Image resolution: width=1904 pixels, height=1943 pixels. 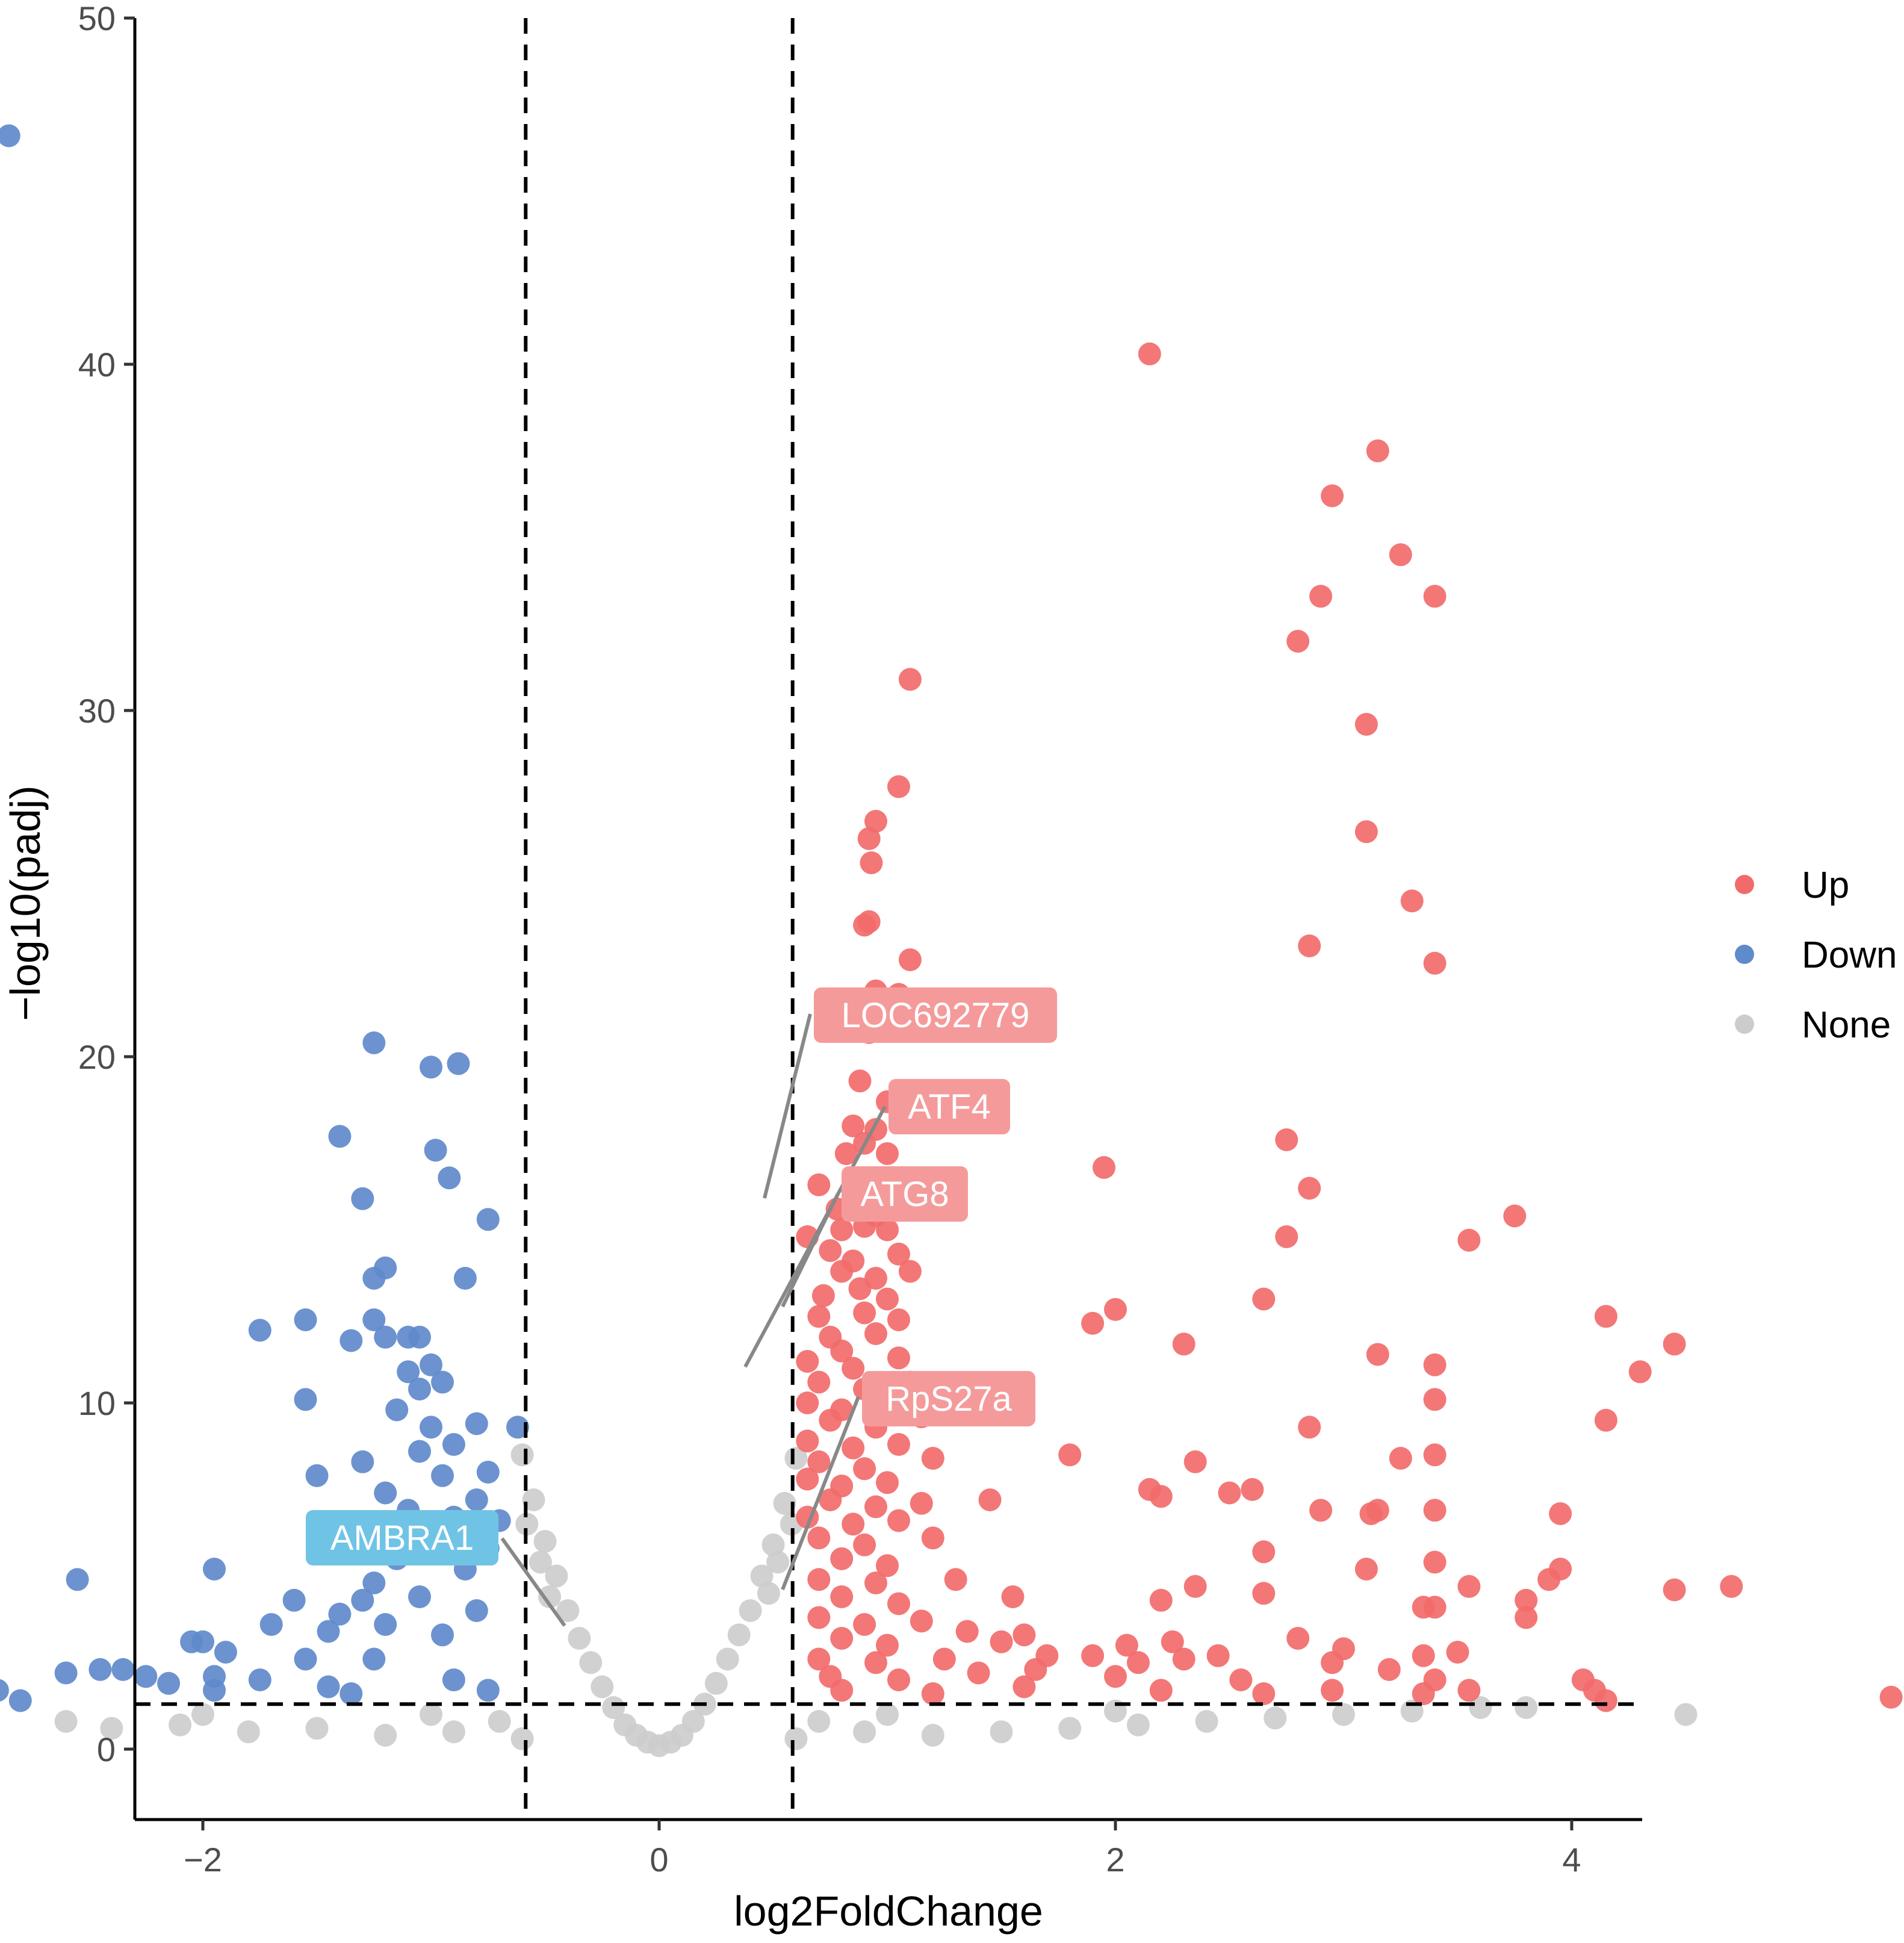 I want to click on legend: Up Down None, so click(x=1816, y=955).